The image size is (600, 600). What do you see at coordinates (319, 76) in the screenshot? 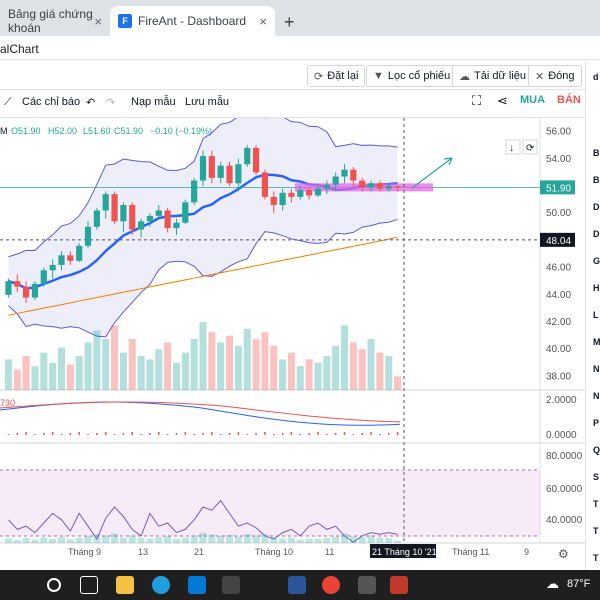
I see `reset-icon: ⟳` at bounding box center [319, 76].